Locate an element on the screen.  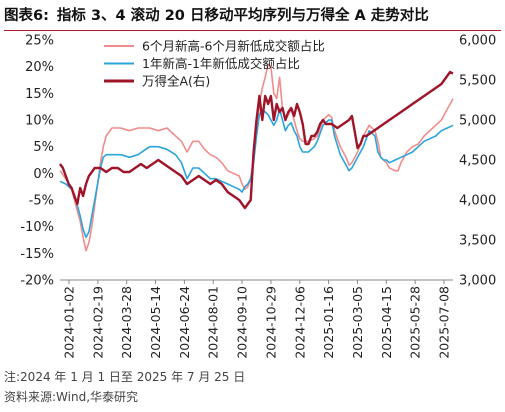
y-left-tick-label: 0% is located at coordinates (43, 174).